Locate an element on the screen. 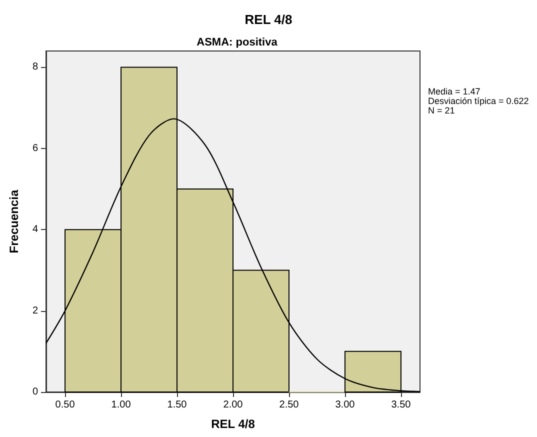 The width and height of the screenshot is (537, 437). x-tick-label: 1.50 is located at coordinates (177, 405).